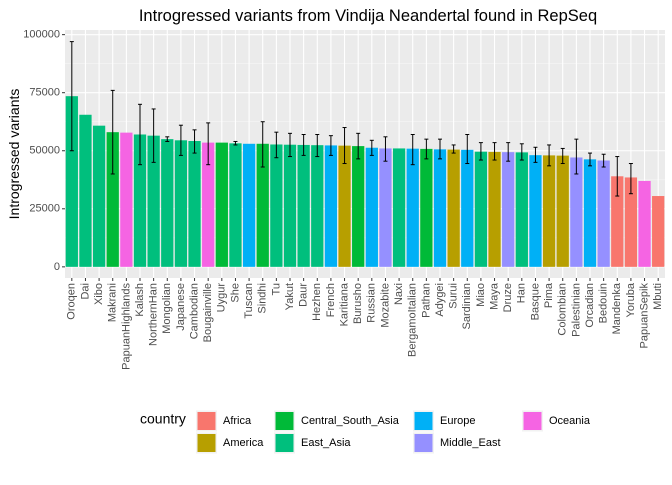 Image resolution: width=672 pixels, height=485 pixels. What do you see at coordinates (235, 205) in the screenshot?
I see `bar-She` at bounding box center [235, 205].